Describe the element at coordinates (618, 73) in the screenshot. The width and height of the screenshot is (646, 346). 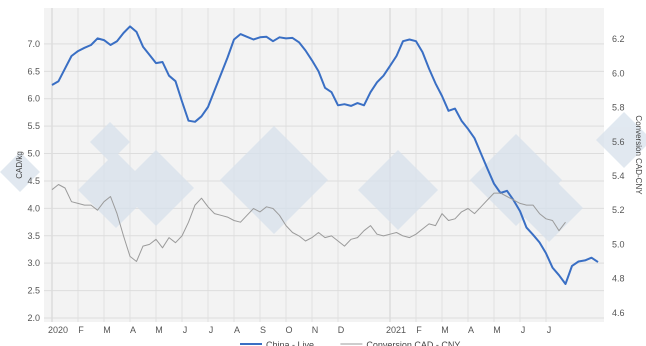
I see `y-right-tick-label: 6.0` at that location.